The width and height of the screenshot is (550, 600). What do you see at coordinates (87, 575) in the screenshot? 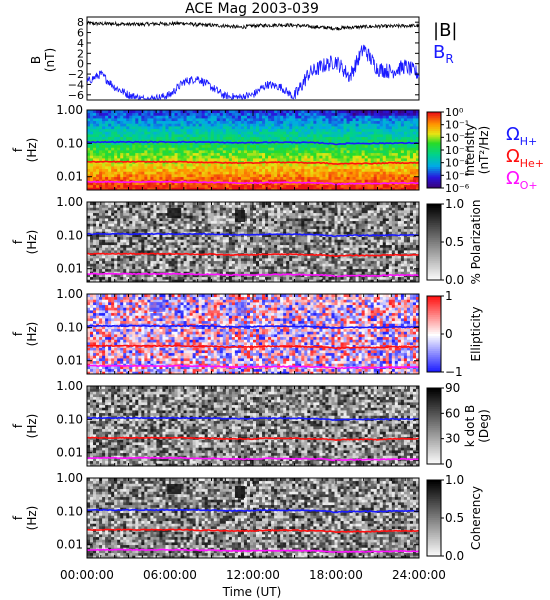
I see `x-tick-label: 00:00:00` at bounding box center [87, 575].